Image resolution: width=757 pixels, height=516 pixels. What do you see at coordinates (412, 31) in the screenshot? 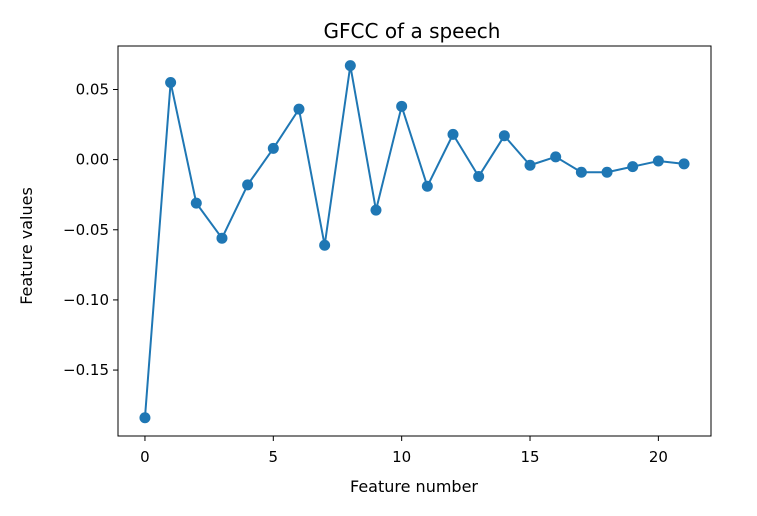
I see `chart-title: GFCC of a speech` at bounding box center [412, 31].